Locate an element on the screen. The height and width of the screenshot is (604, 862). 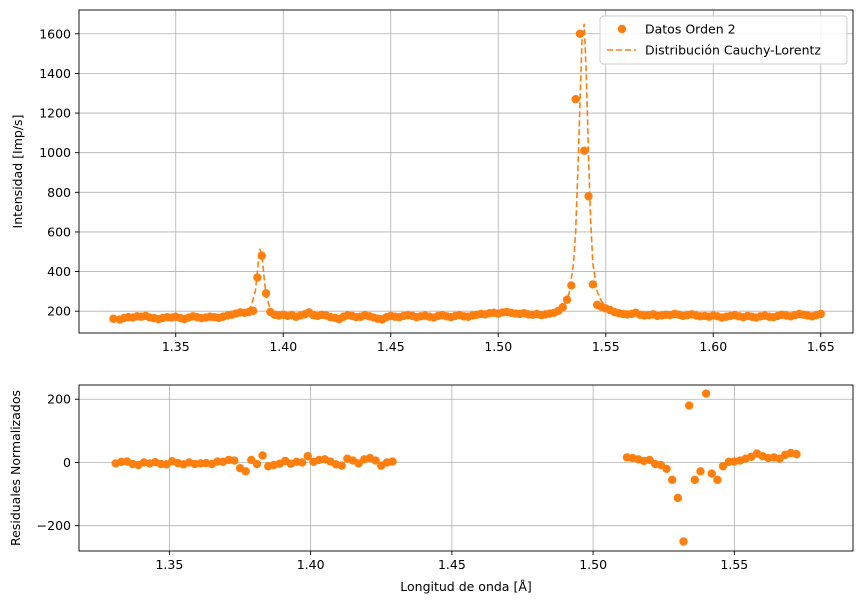
x-axis-label: Longitud de onda [Å] is located at coordinates (466, 586).